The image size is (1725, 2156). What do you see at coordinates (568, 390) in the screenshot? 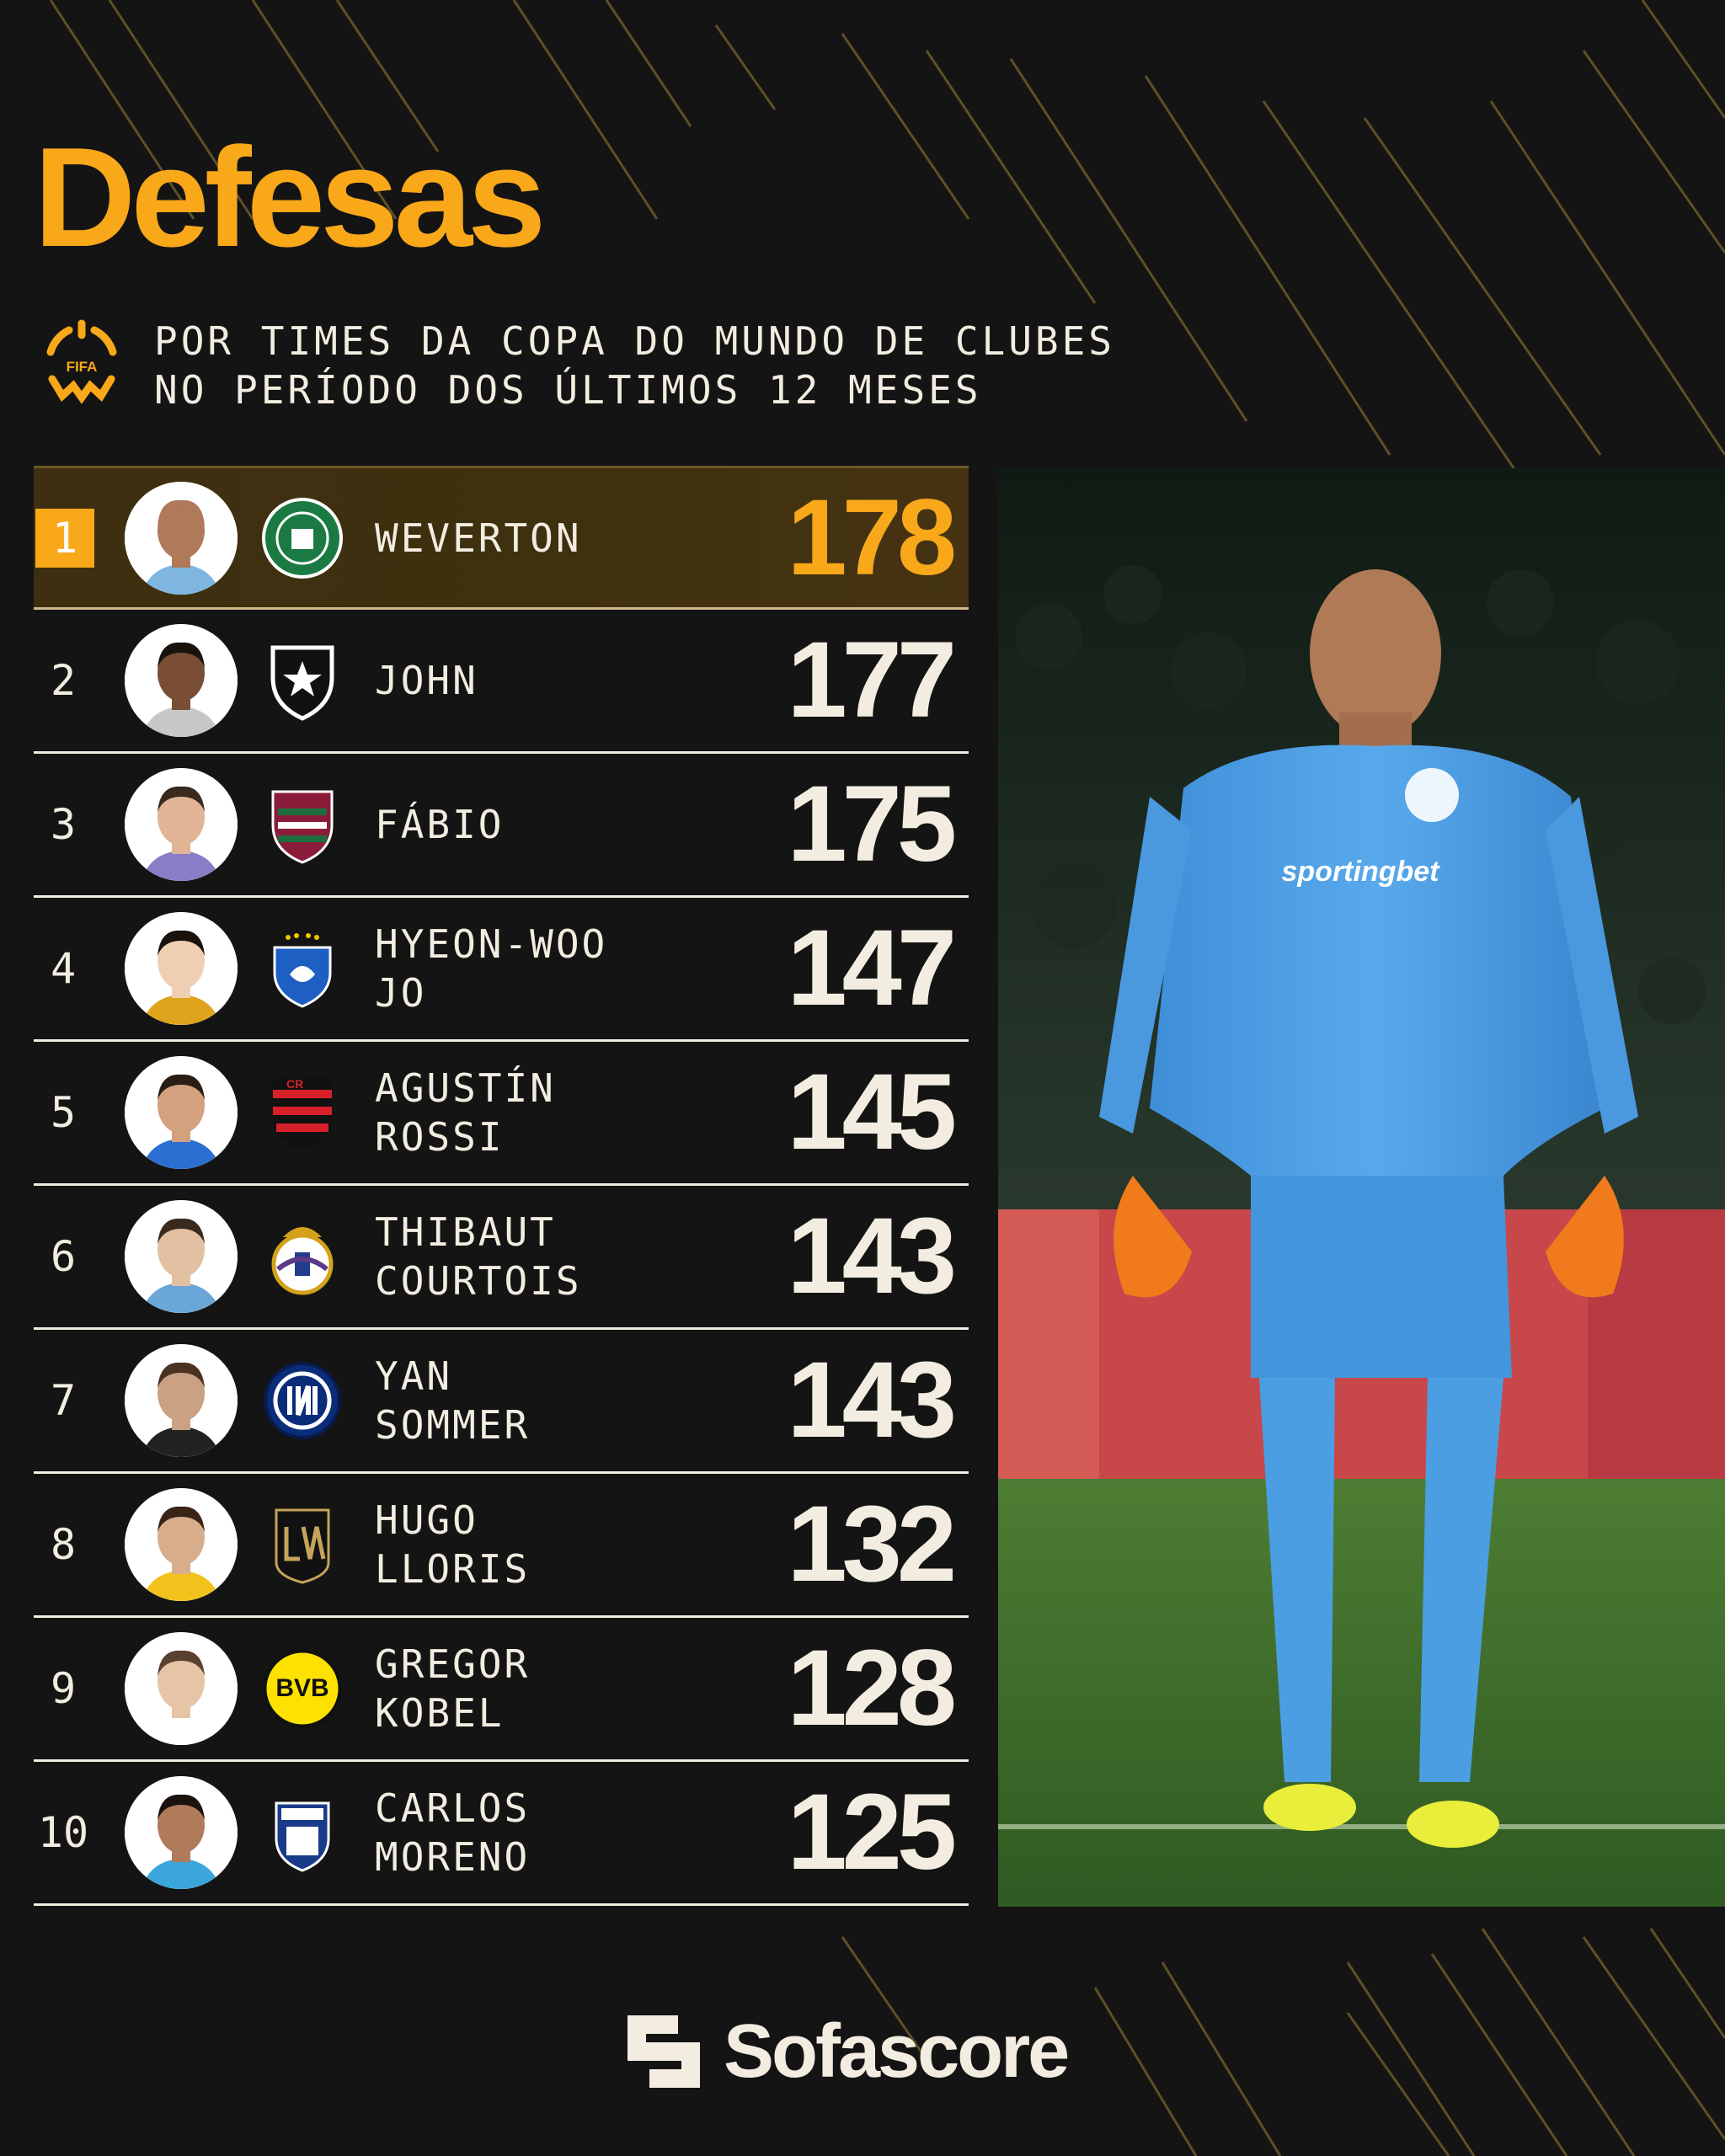
I see `subtitle-line-2: NO PERÍODO DOS ÚLTIMOS 12 MESES` at bounding box center [568, 390].